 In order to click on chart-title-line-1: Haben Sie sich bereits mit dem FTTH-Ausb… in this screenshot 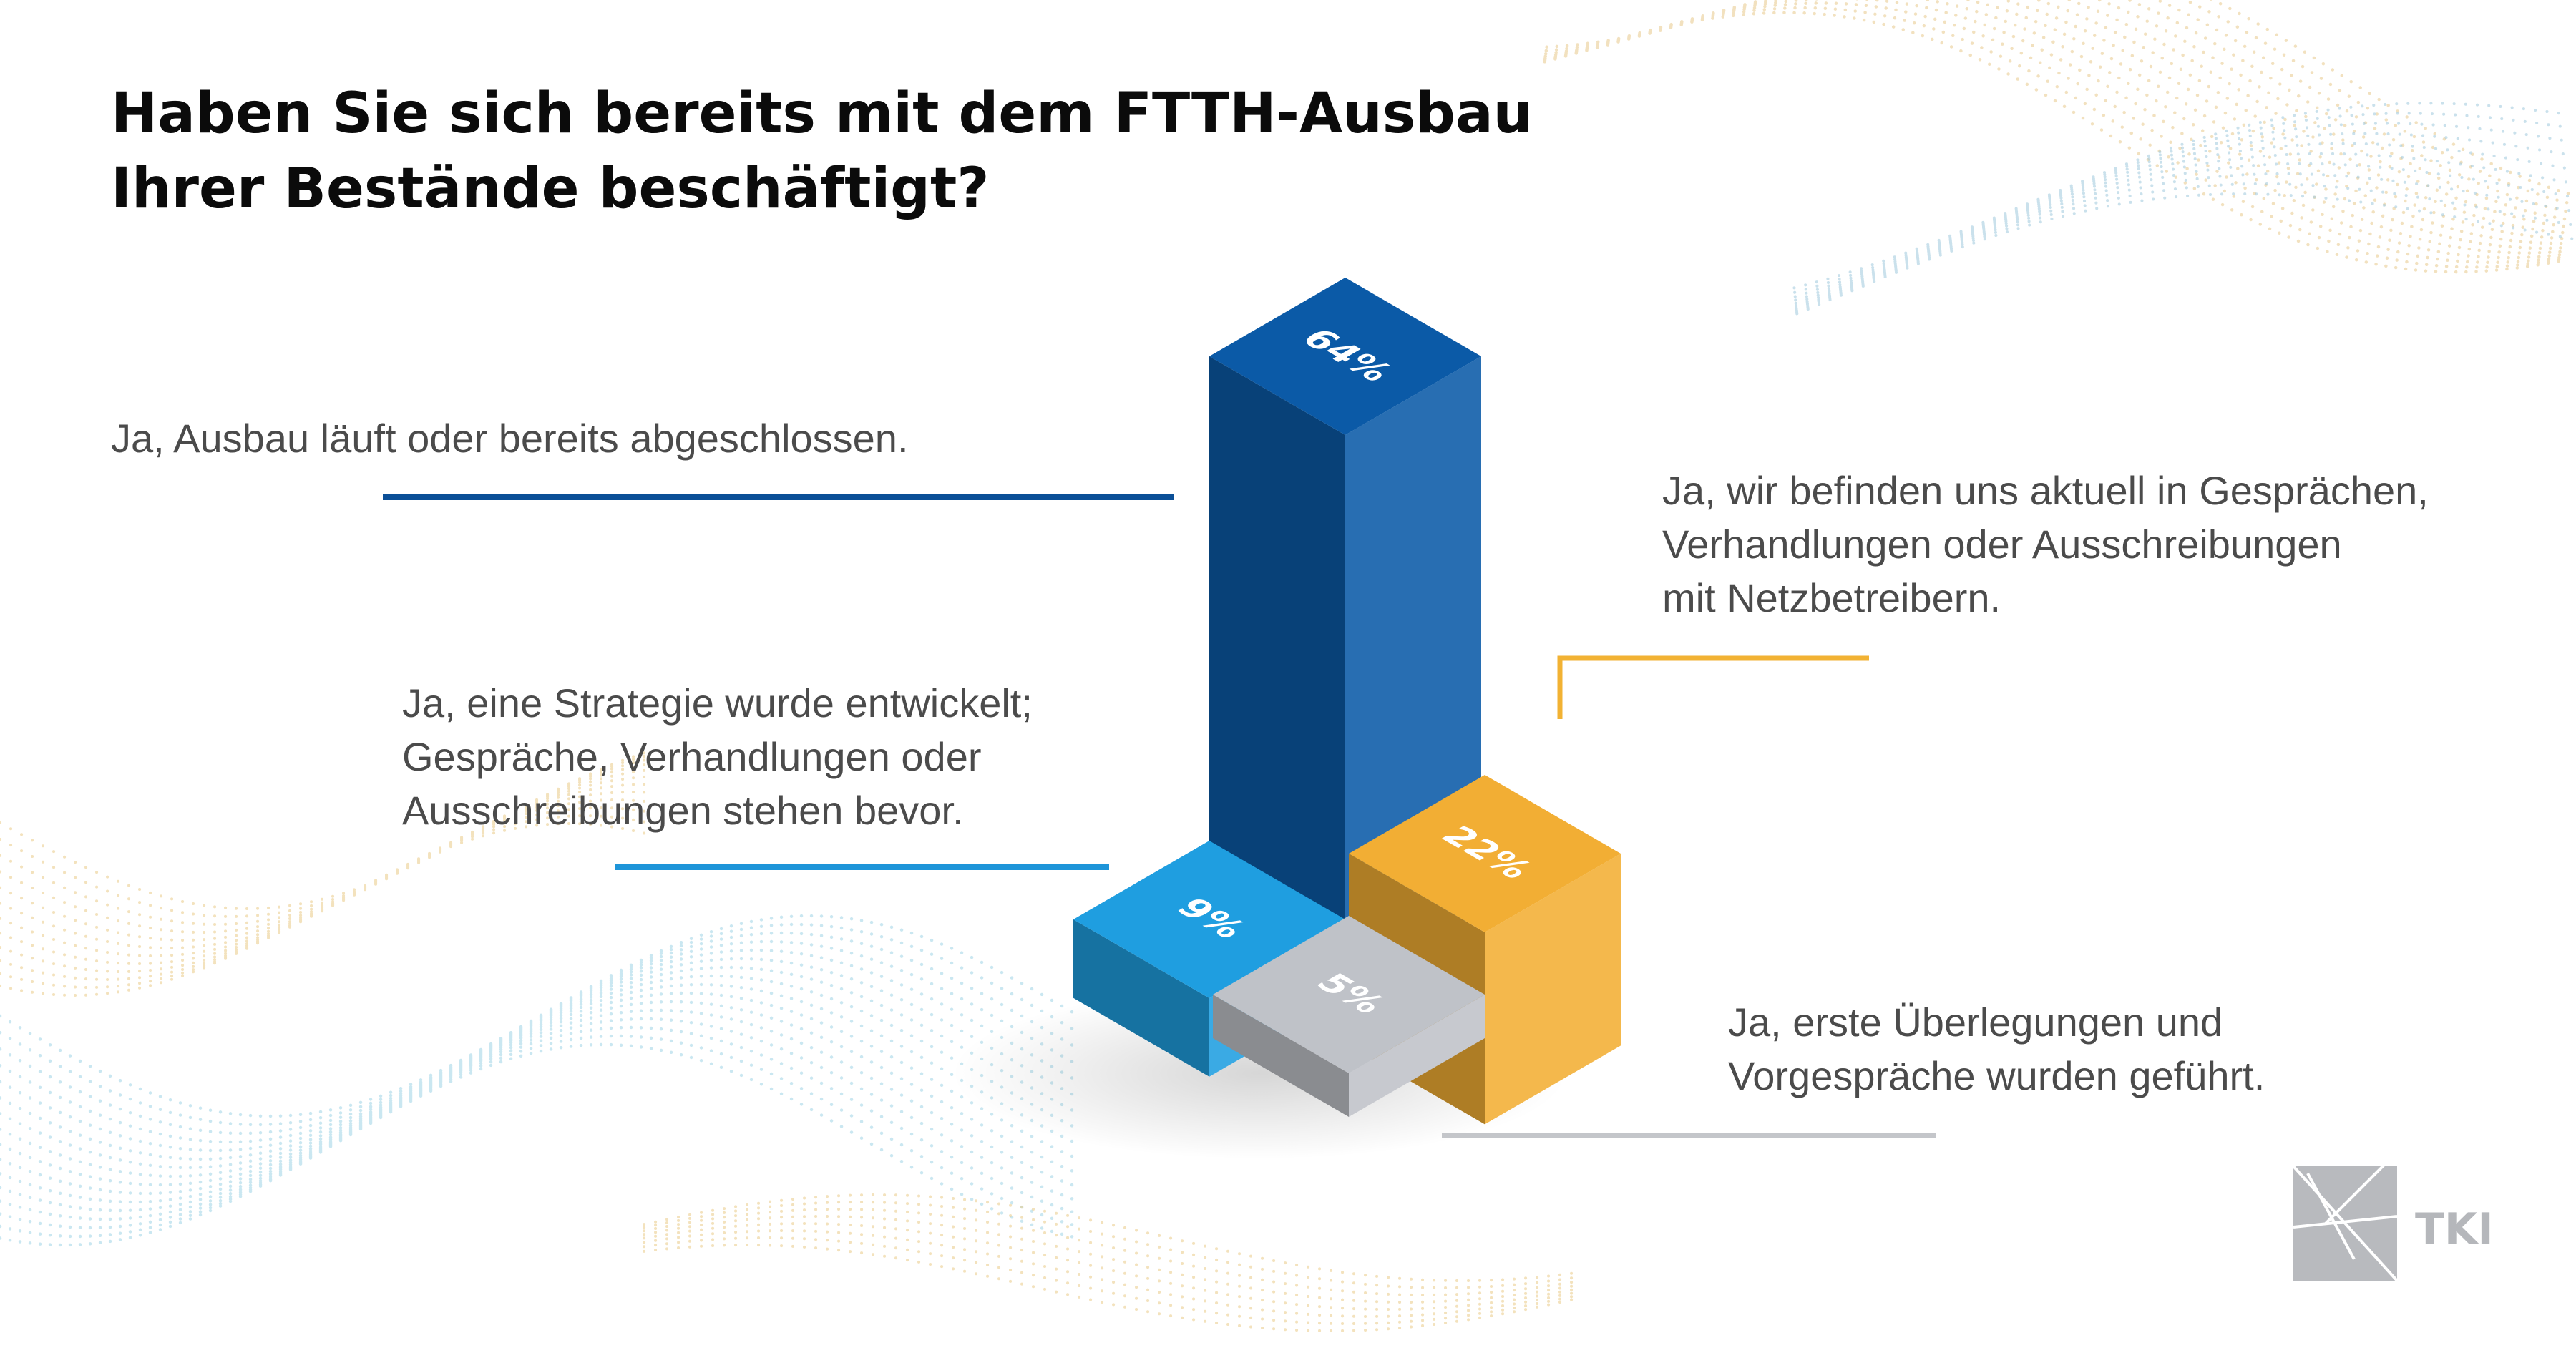, I will do `click(822, 114)`.